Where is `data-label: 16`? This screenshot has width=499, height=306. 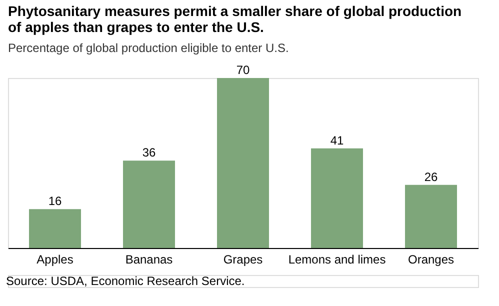 data-label: 16 is located at coordinates (55, 201).